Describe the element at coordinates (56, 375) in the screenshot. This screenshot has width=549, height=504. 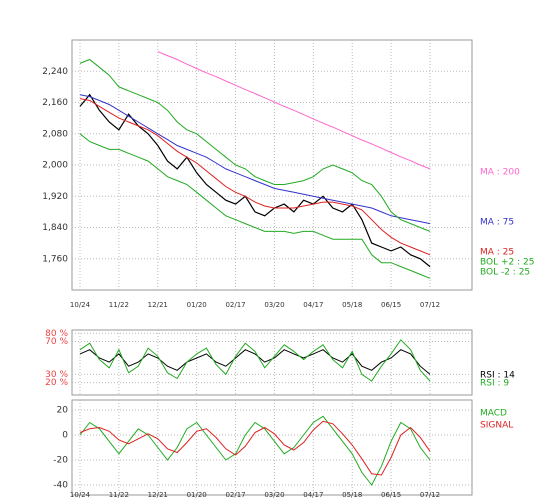
I see `y-tick-label: 30 %` at that location.